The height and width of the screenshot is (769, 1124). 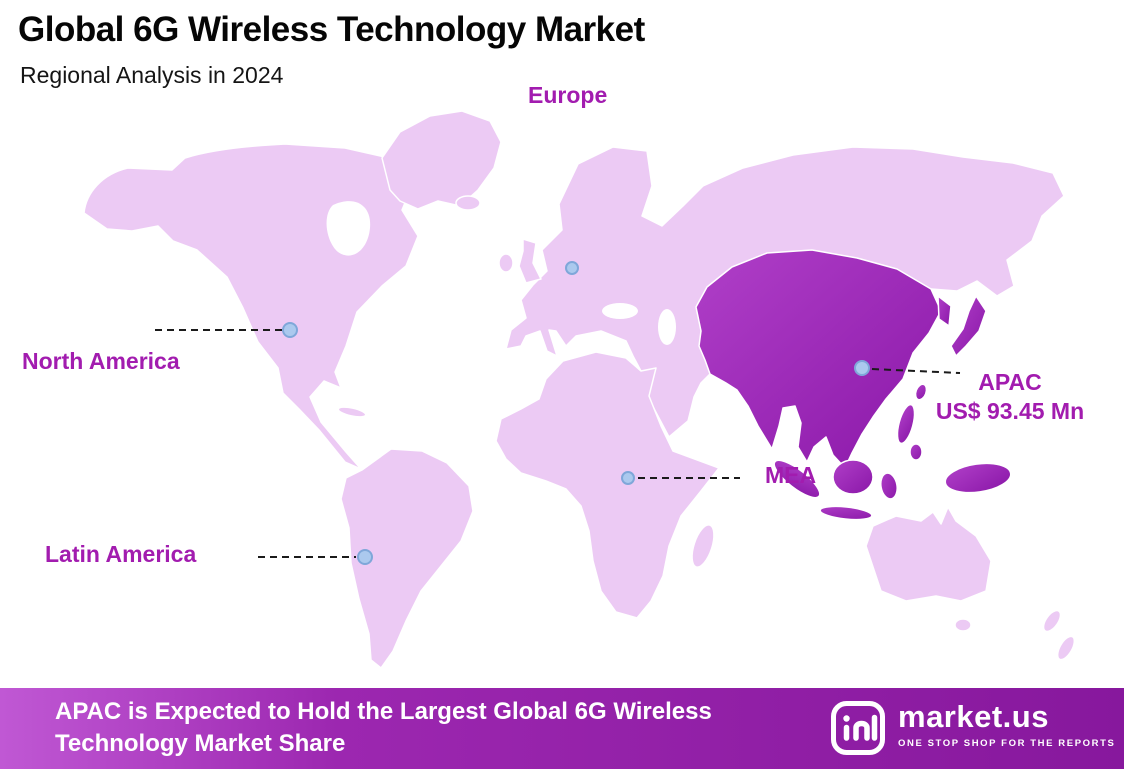 I want to click on apac-japan, so click(x=968, y=326).